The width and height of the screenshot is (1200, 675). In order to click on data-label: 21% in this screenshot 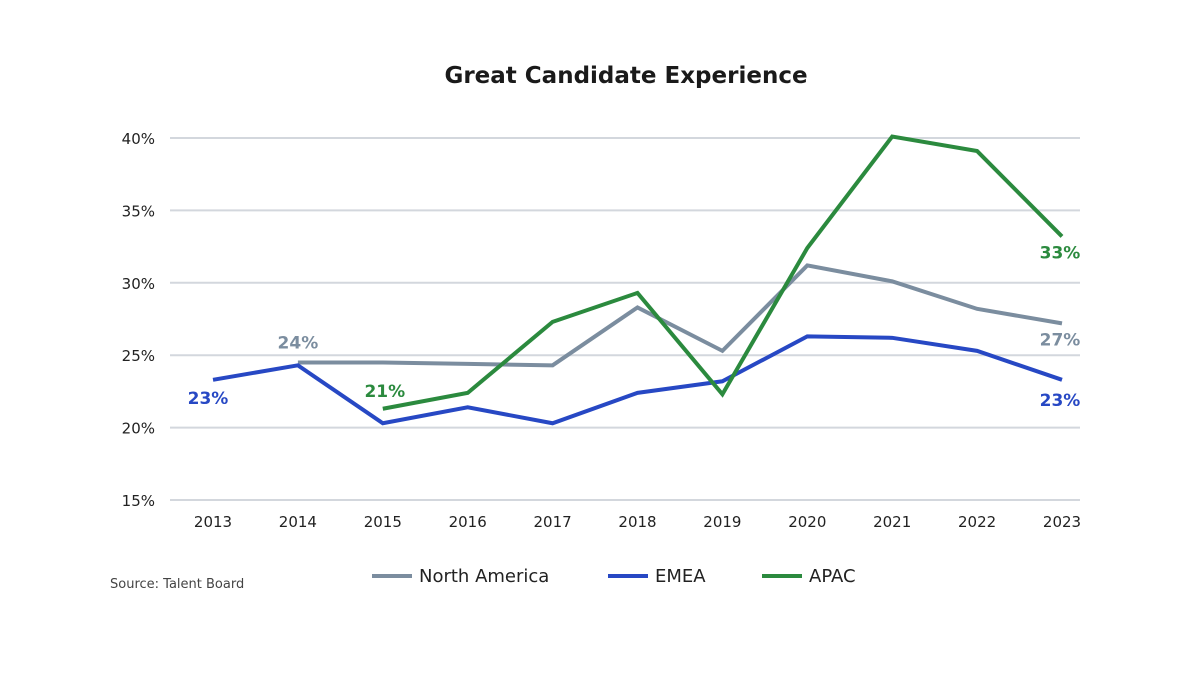, I will do `click(384, 392)`.